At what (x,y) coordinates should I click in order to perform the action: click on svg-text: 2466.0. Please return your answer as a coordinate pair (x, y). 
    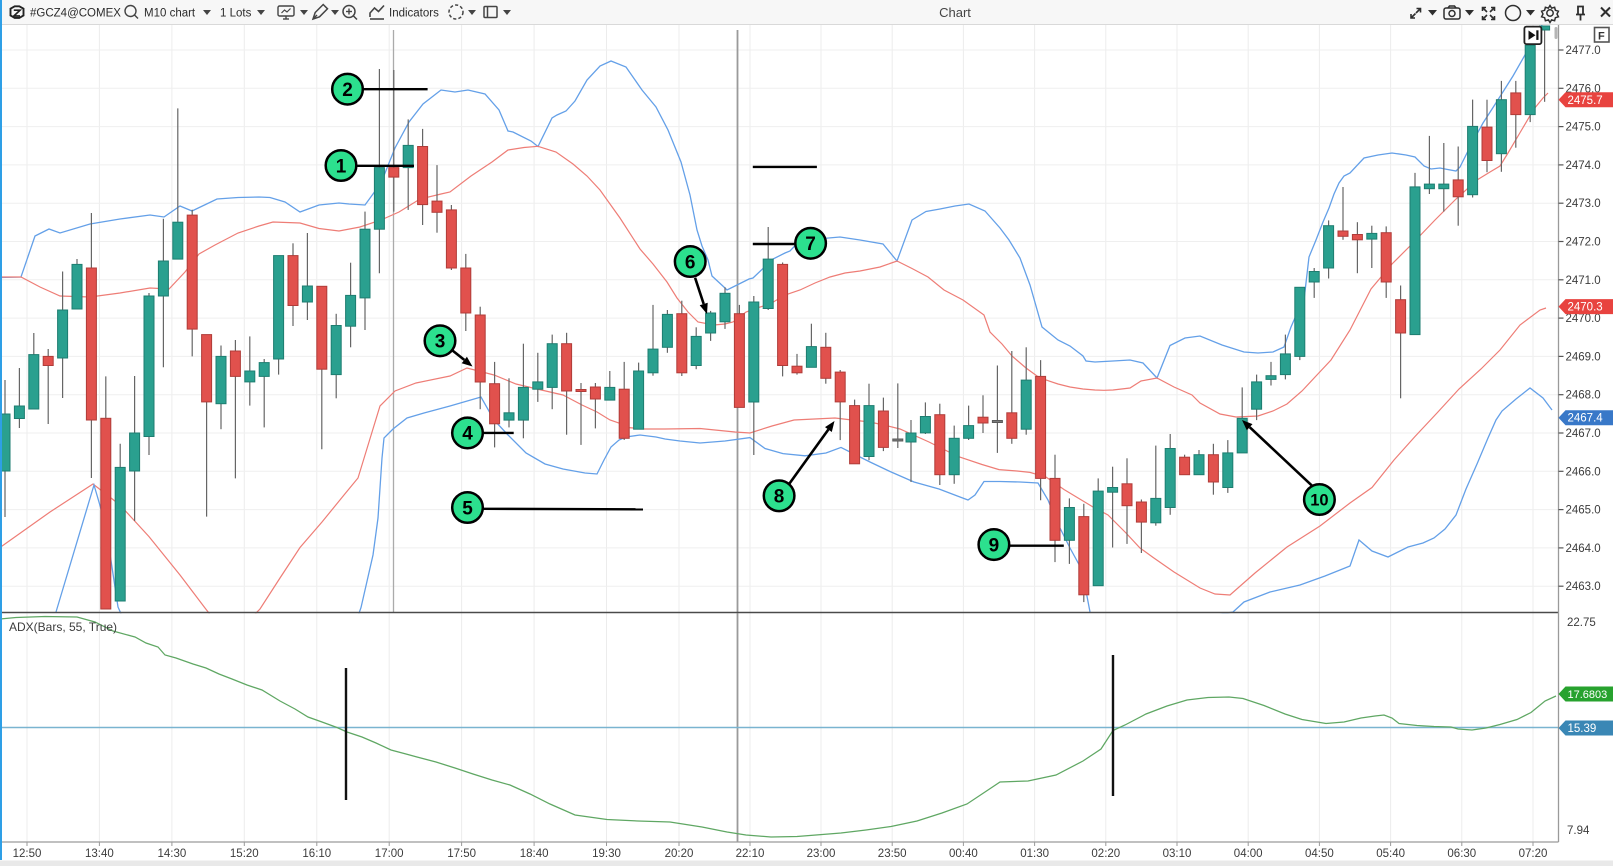
    Looking at the image, I should click on (1583, 472).